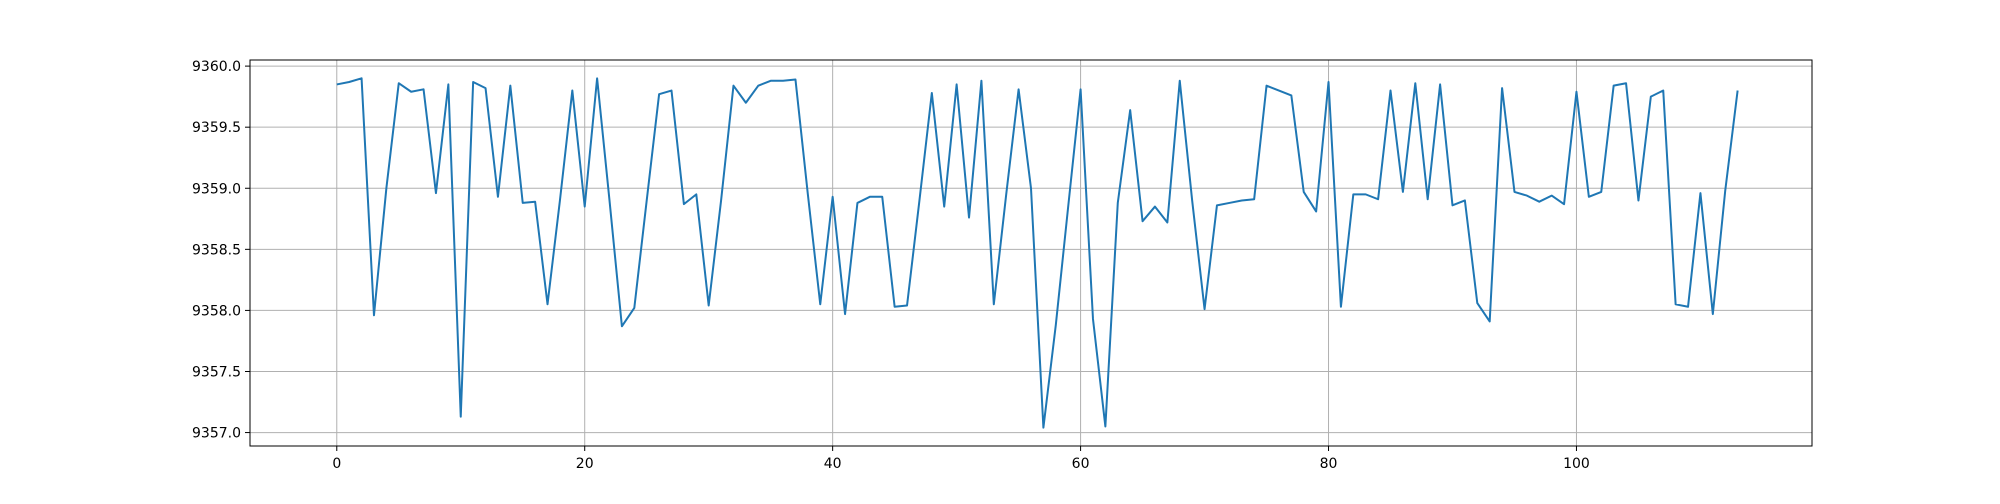  I want to click on y-tick-label: 9359.0, so click(216, 189).